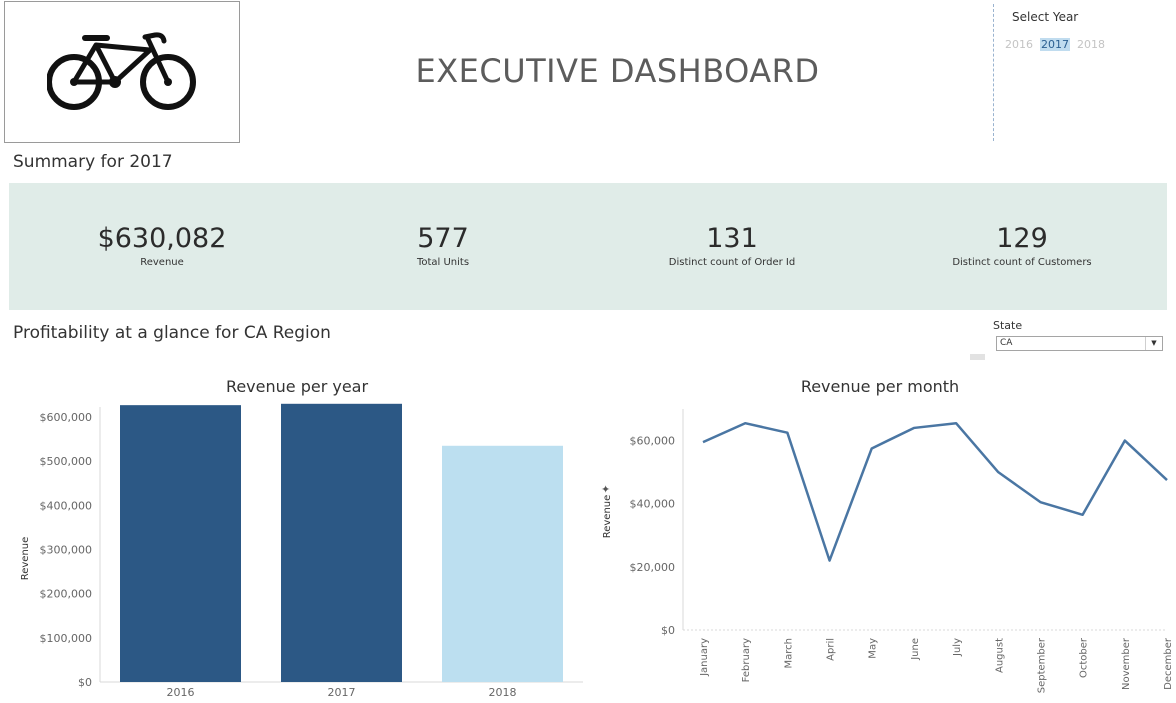 This screenshot has width=1176, height=703. What do you see at coordinates (605, 489) in the screenshot?
I see `pin-icon: ✦` at bounding box center [605, 489].